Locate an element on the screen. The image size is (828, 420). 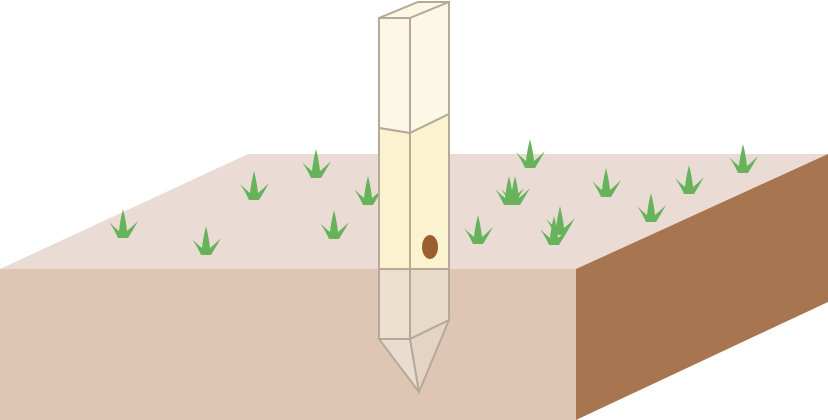
stake-underground-front is located at coordinates (394, 304).